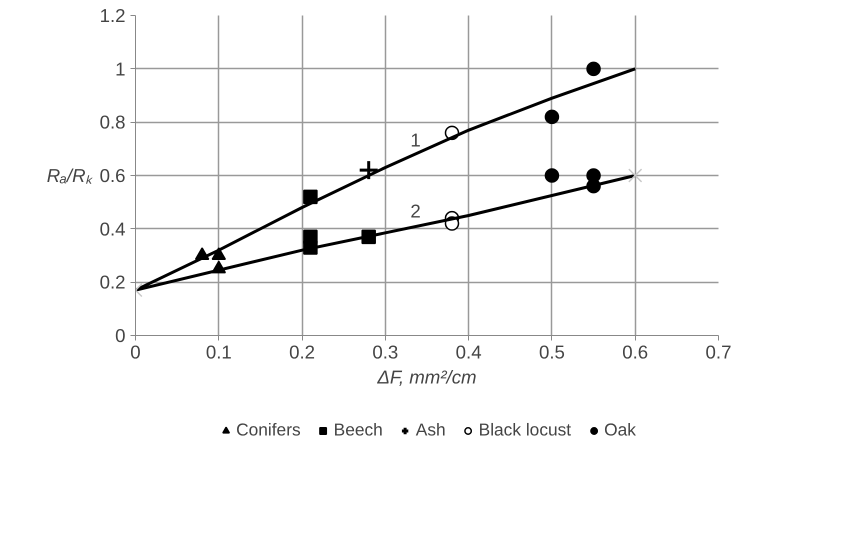 This screenshot has width=841, height=535. Describe the element at coordinates (415, 211) in the screenshot. I see `series-label: 2` at that location.